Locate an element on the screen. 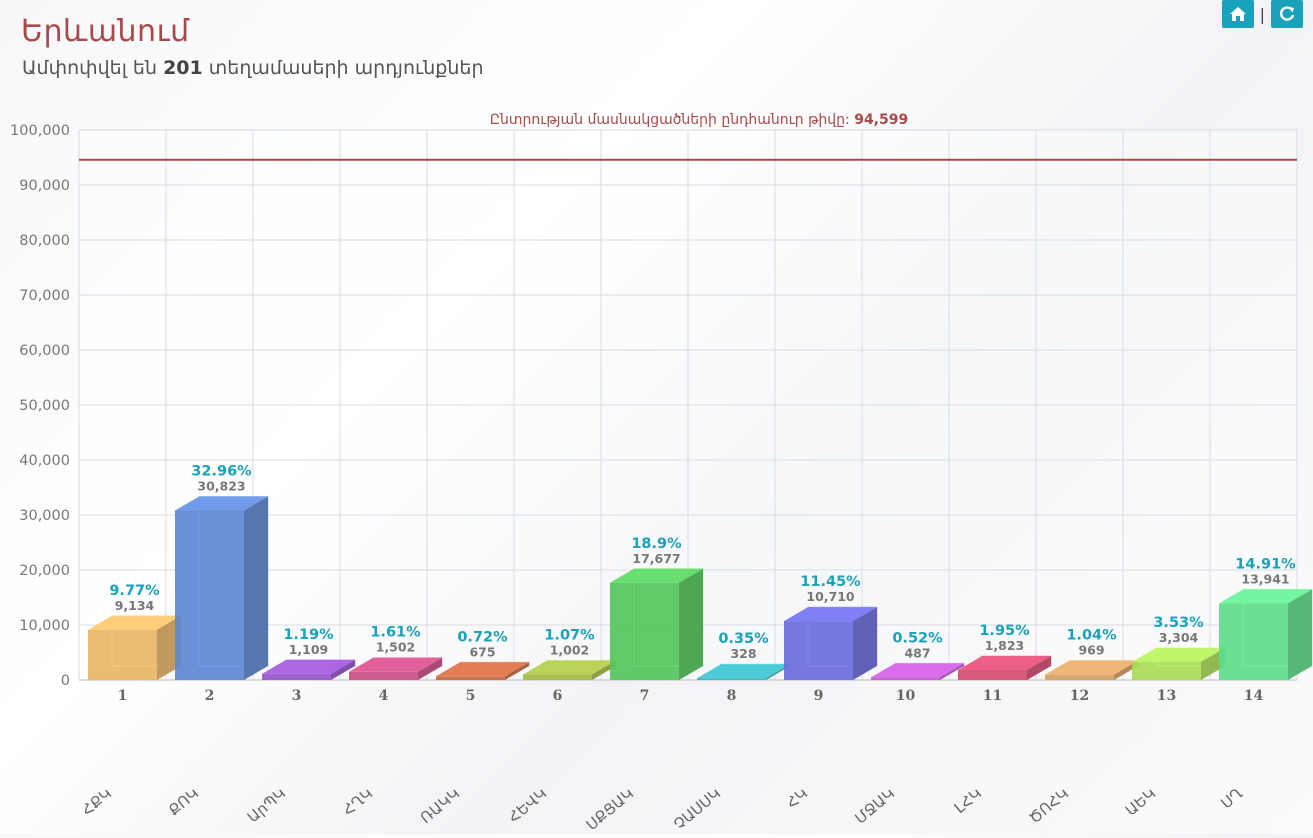  y-tick-label: 100,000 is located at coordinates (40, 131).